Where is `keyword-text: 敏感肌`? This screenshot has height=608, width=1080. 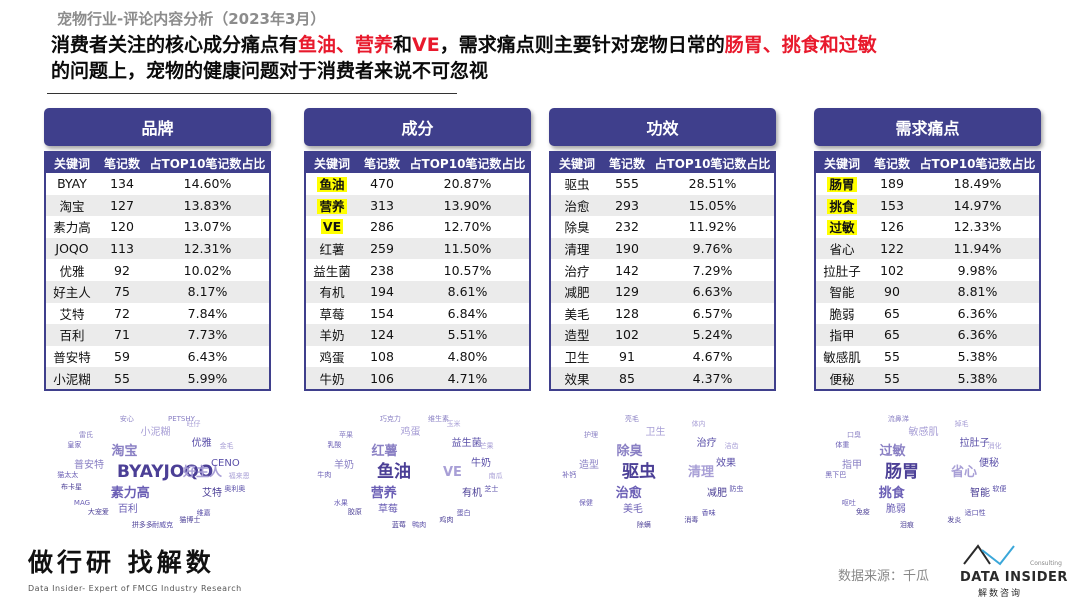 keyword-text: 敏感肌 is located at coordinates (842, 358).